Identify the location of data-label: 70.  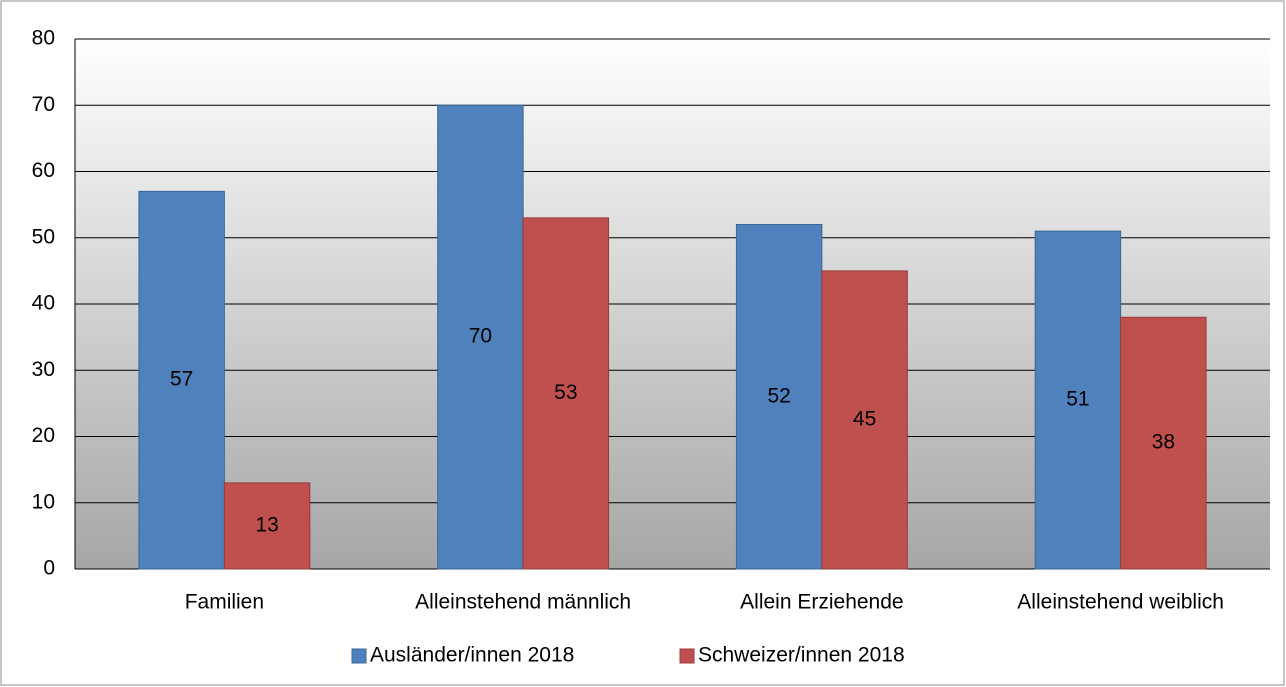
(480, 336).